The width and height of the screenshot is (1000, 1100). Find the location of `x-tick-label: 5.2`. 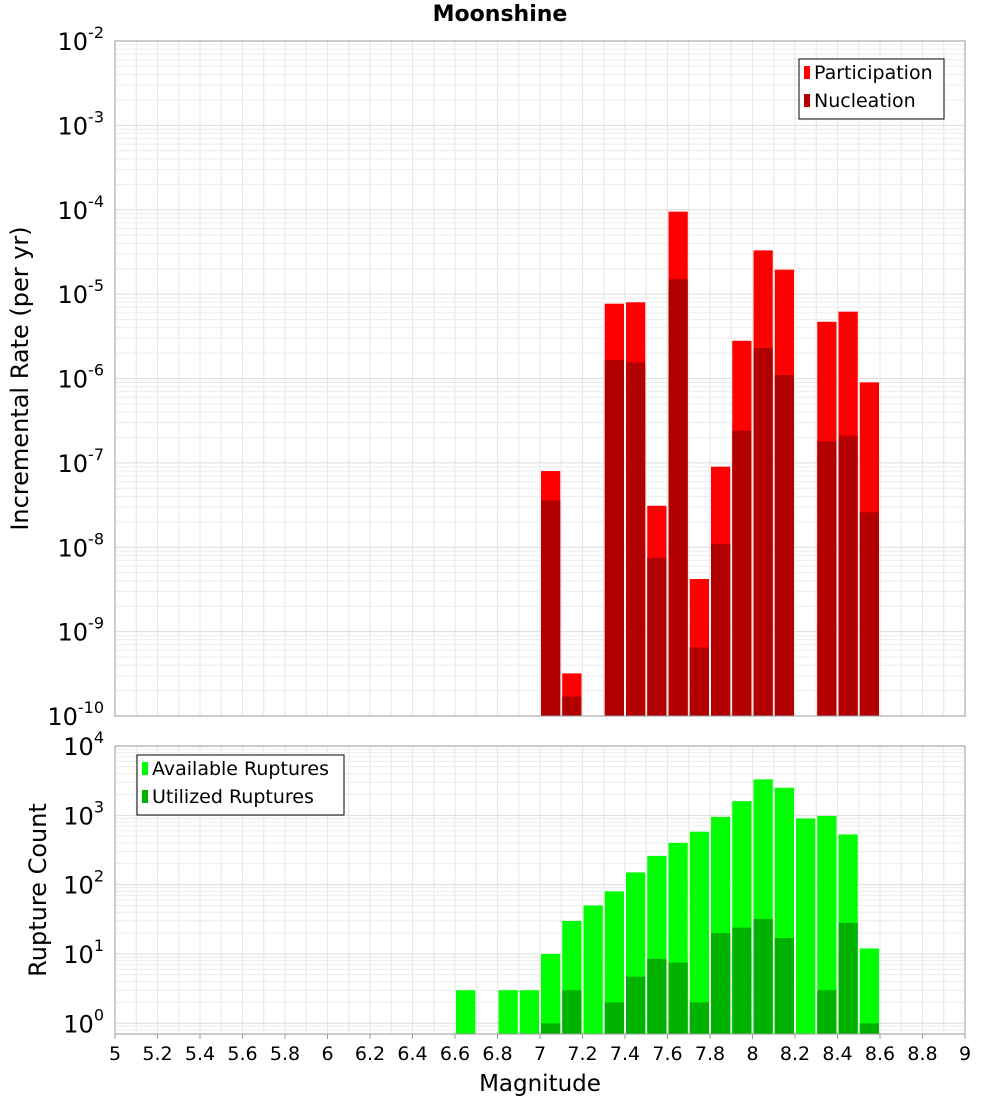

x-tick-label: 5.2 is located at coordinates (157, 1054).